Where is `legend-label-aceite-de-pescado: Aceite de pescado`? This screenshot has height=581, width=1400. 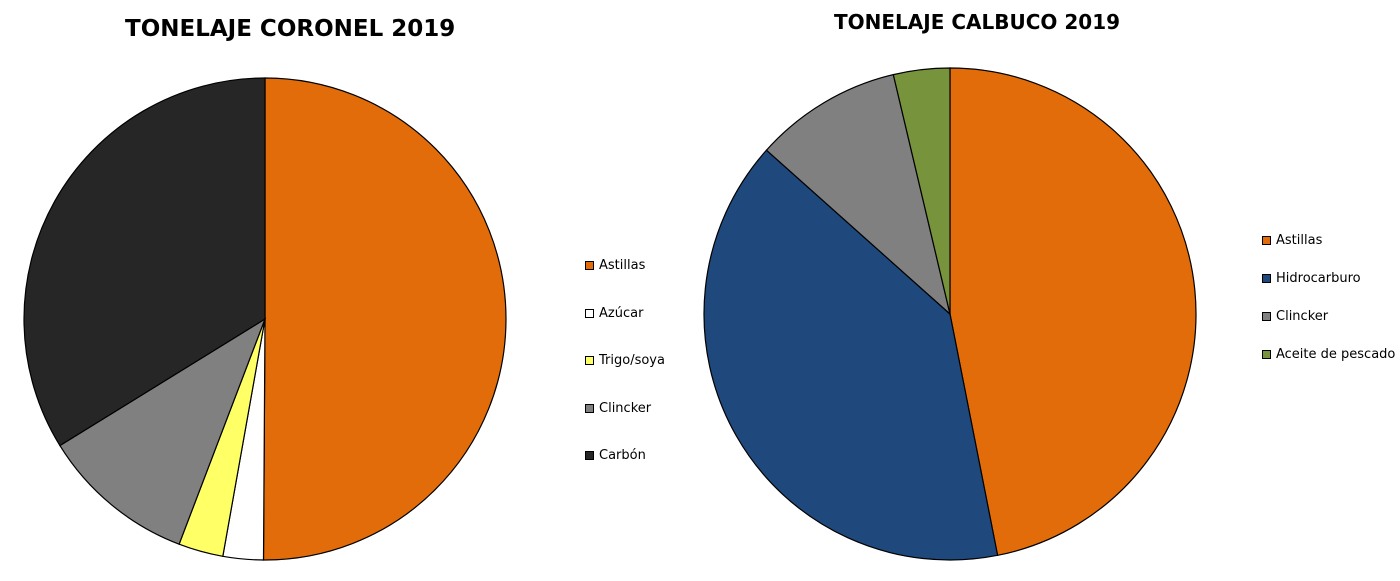 legend-label-aceite-de-pescado: Aceite de pescado is located at coordinates (1336, 354).